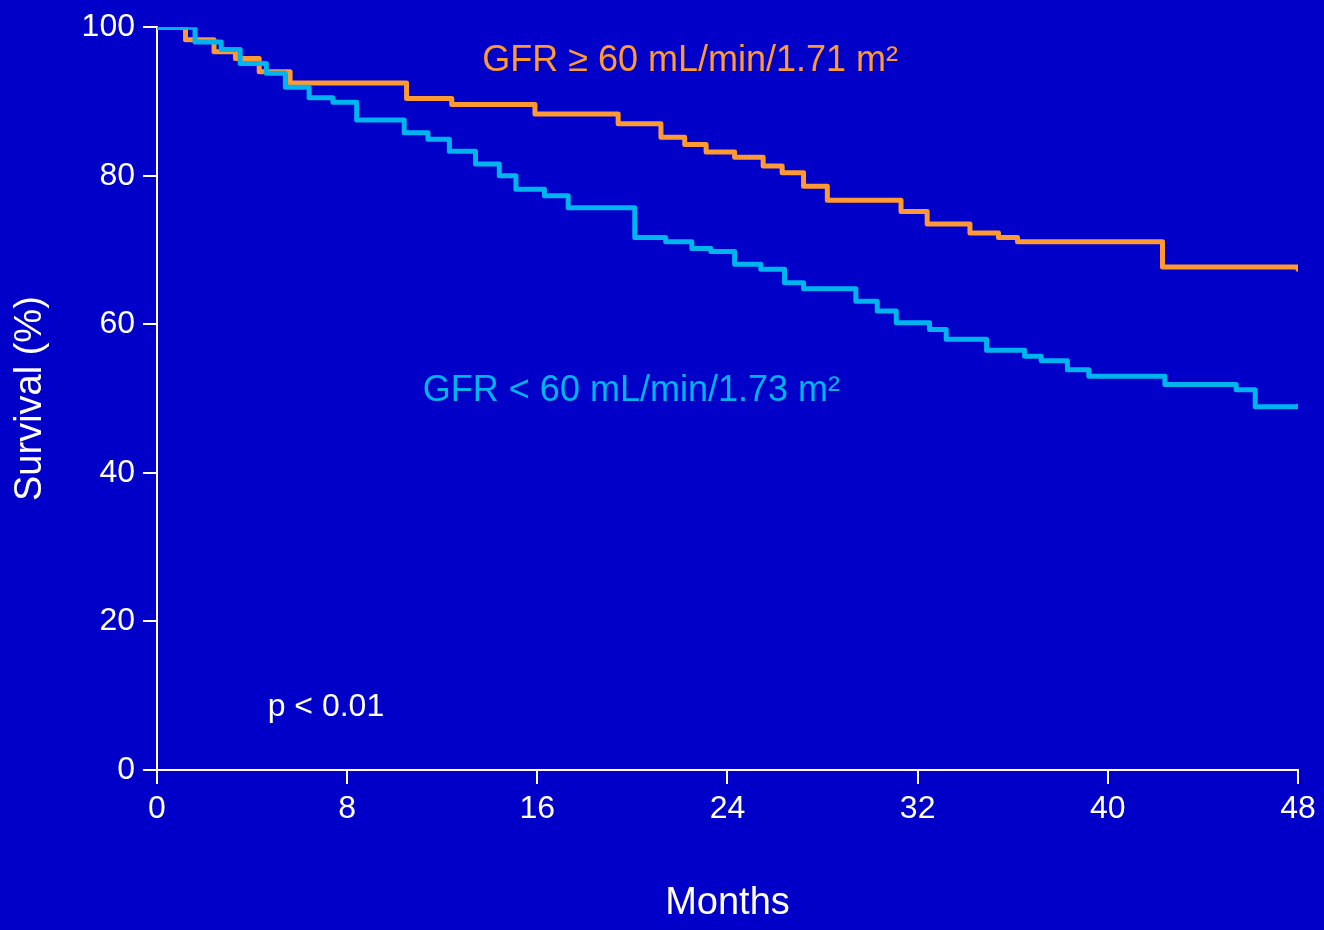 This screenshot has height=930, width=1324. Describe the element at coordinates (108, 25) in the screenshot. I see `y-tick-label: 100` at that location.